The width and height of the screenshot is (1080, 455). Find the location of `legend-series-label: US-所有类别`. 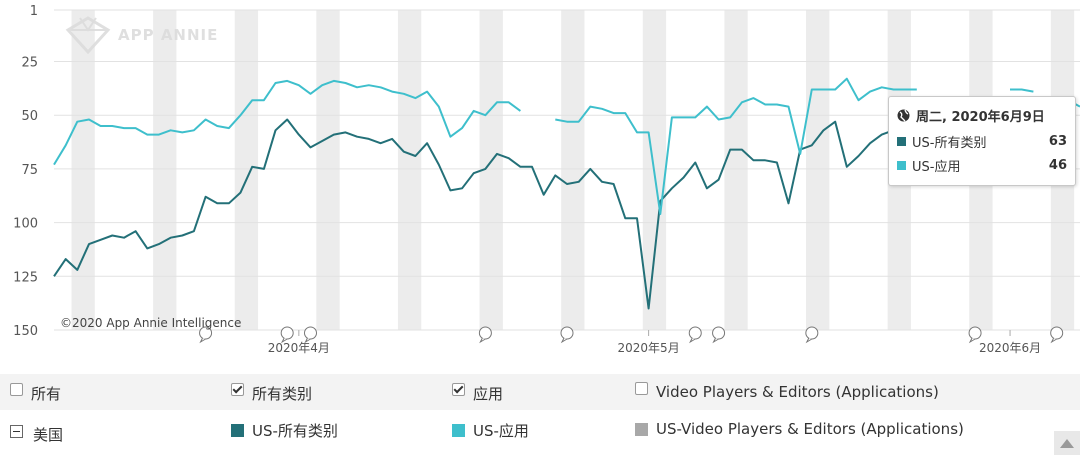

legend-series-label: US-所有类别 is located at coordinates (295, 431).